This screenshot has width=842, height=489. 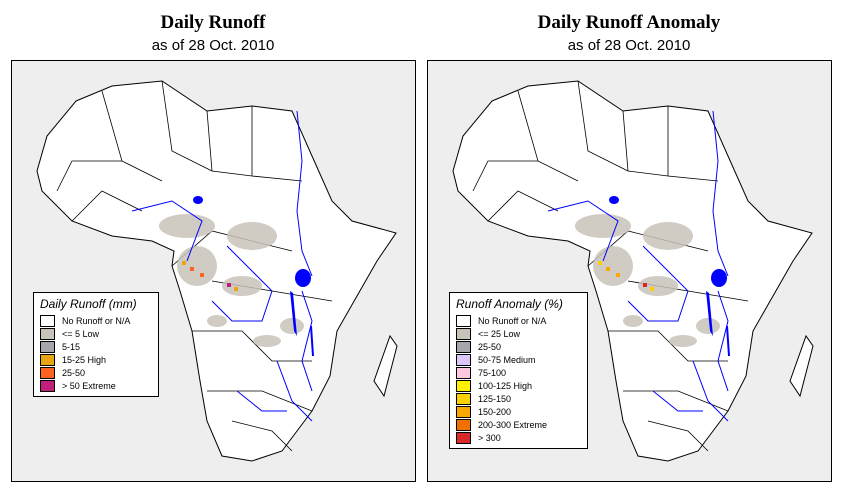 I want to click on legend-label: 100-125 High, so click(x=505, y=385).